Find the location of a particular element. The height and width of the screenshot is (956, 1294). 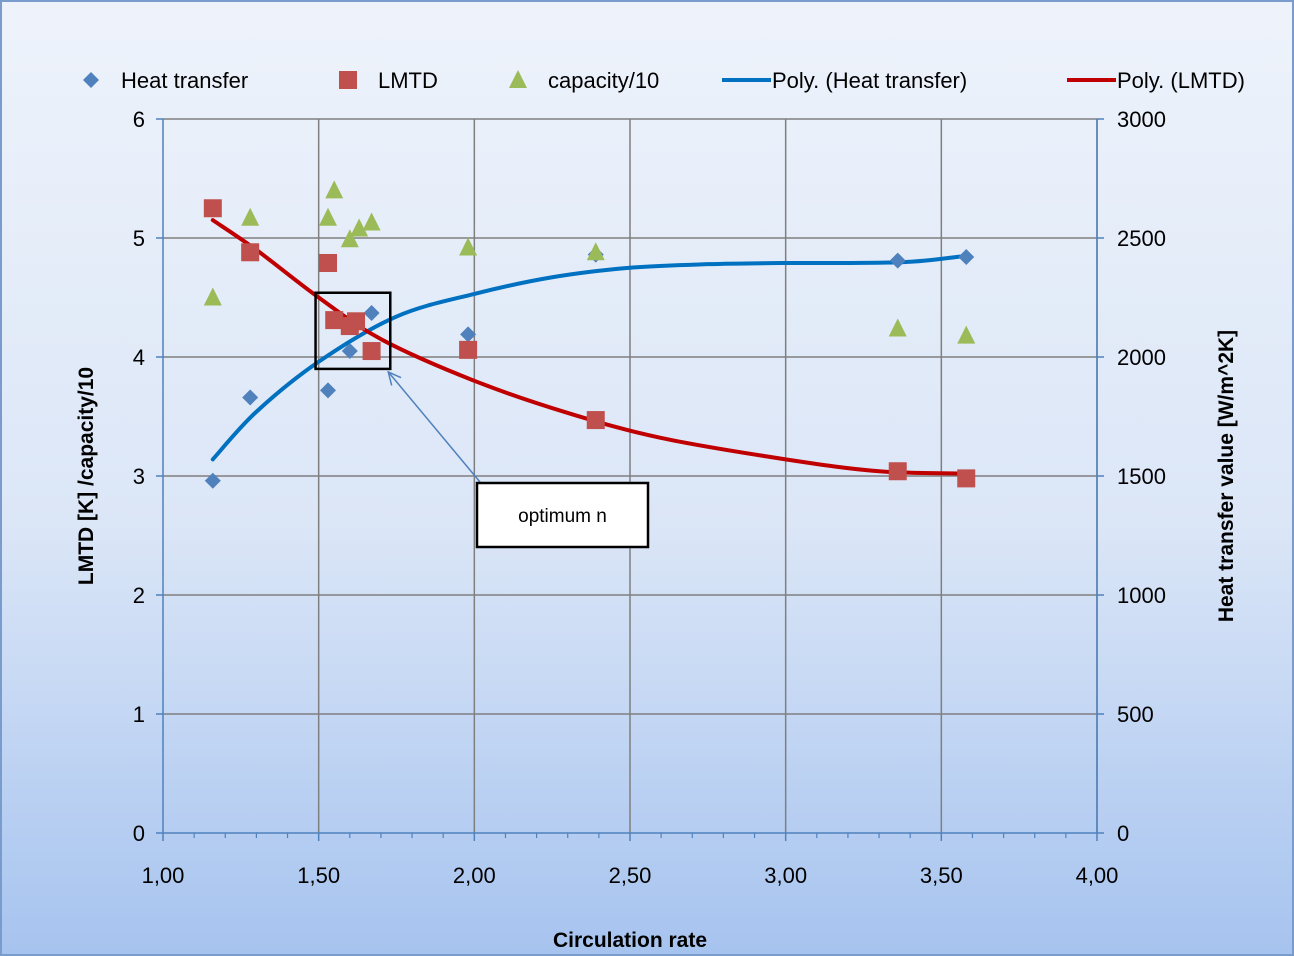

legend-swatch-lmtd is located at coordinates (348, 80).